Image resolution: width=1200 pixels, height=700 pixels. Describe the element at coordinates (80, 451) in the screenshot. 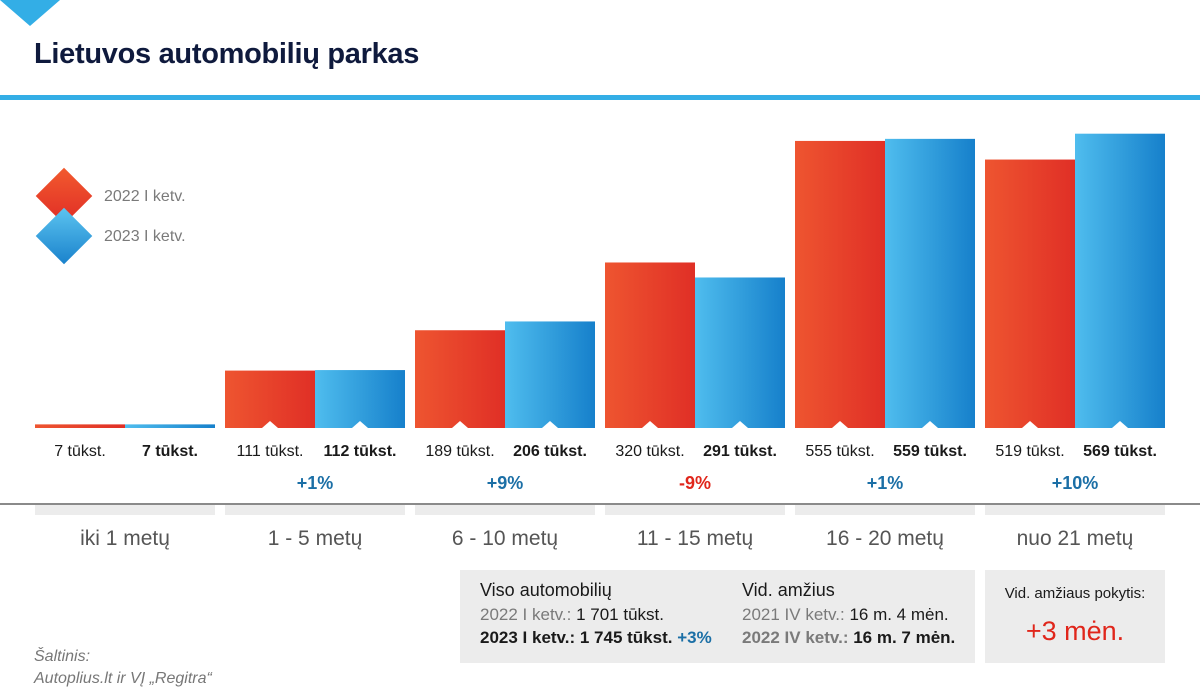

I see `value-label-2022-0: 7 tūkst.` at that location.